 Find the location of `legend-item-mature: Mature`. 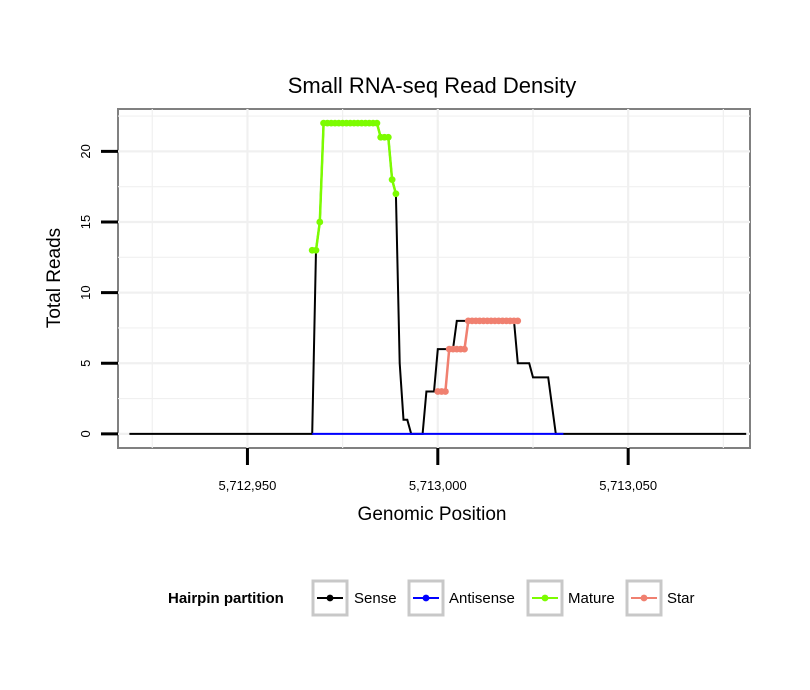

legend-item-mature: Mature is located at coordinates (570, 598).